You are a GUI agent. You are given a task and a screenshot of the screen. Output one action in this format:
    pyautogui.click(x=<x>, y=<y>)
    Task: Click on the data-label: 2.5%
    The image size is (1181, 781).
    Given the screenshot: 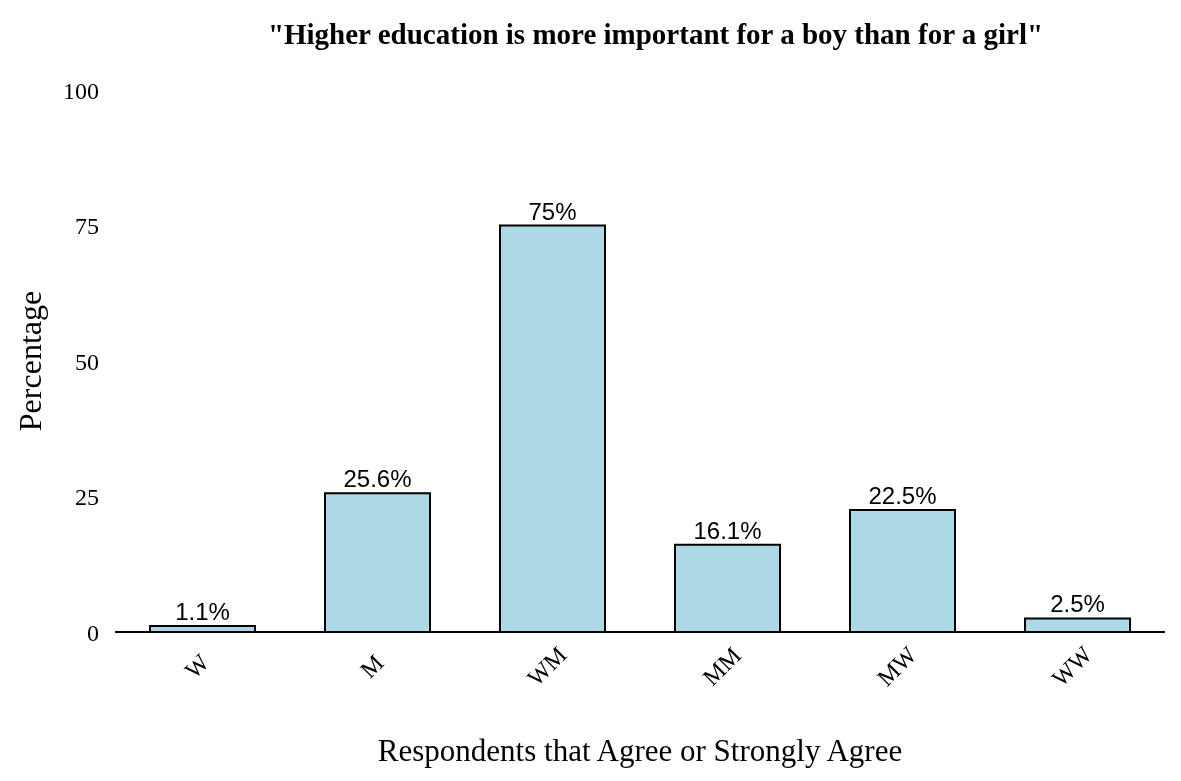 What is the action you would take?
    pyautogui.click(x=1077, y=604)
    